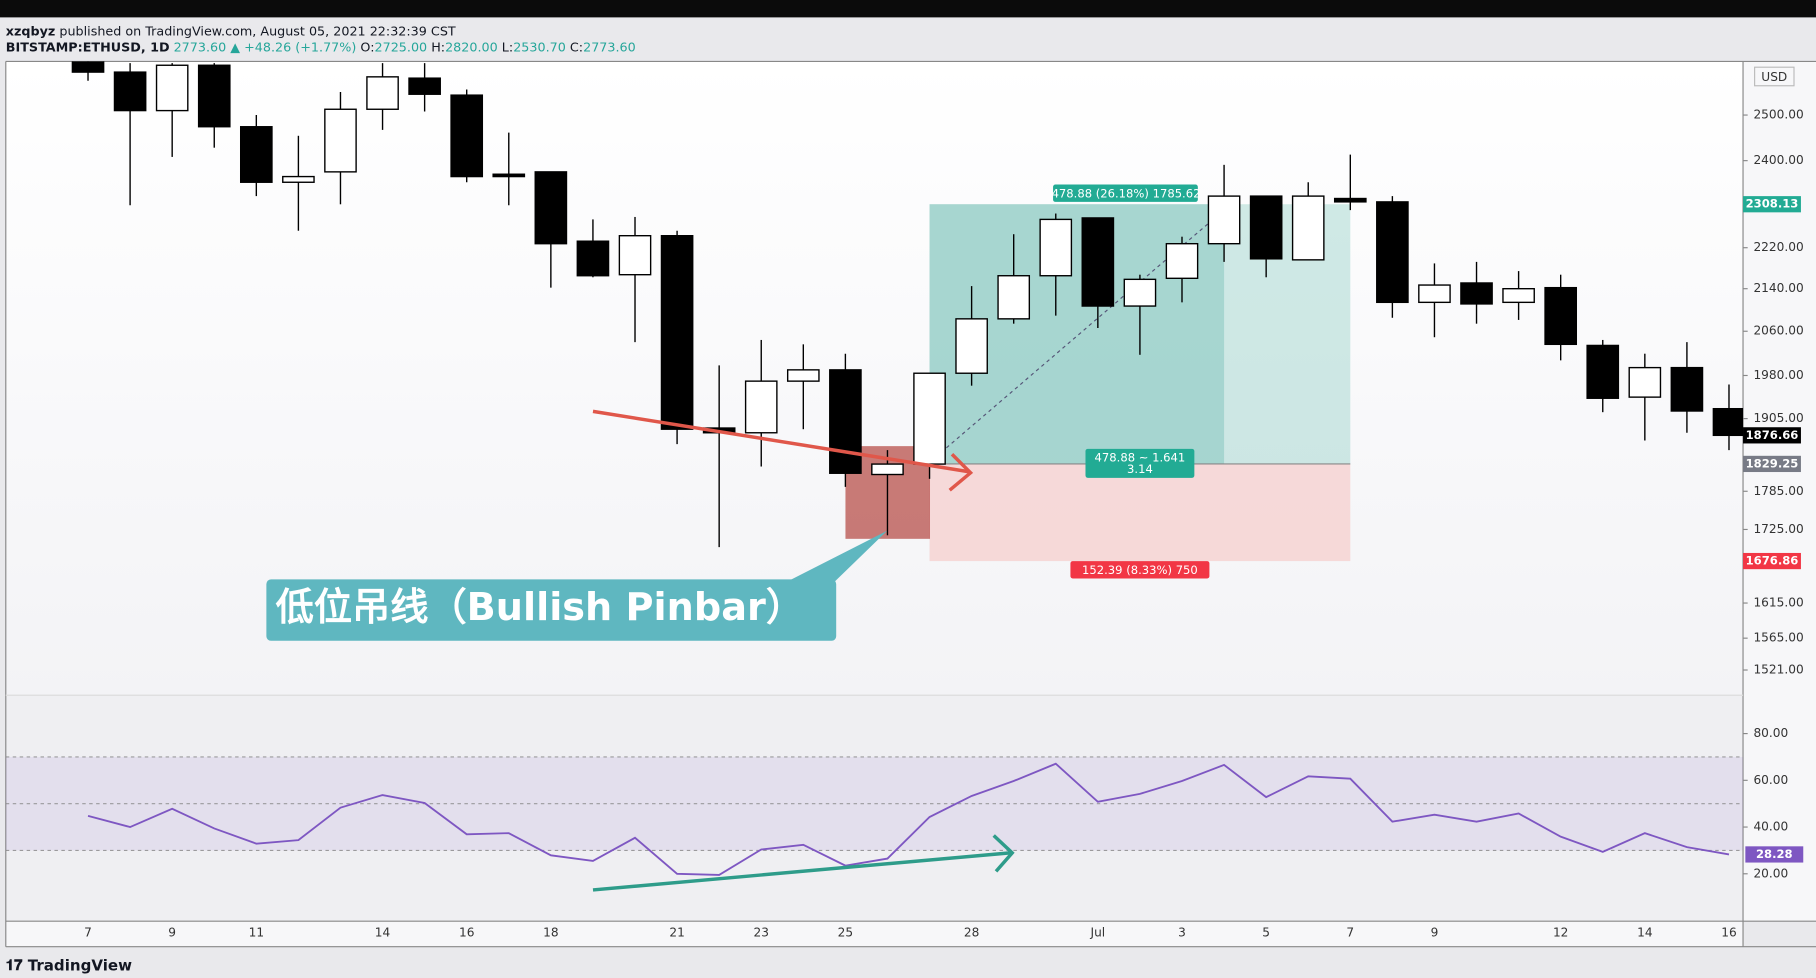 The height and width of the screenshot is (978, 1816). Describe the element at coordinates (1140, 383) in the screenshot. I see `position-tool` at that location.